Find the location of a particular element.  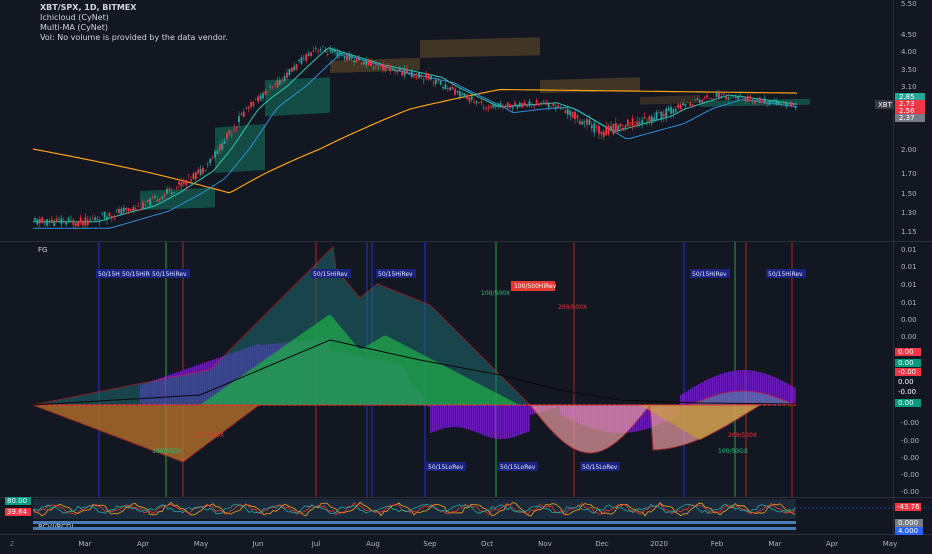

indicator-multi-ma-label: Multi-MA (CyNet) is located at coordinates (74, 27).